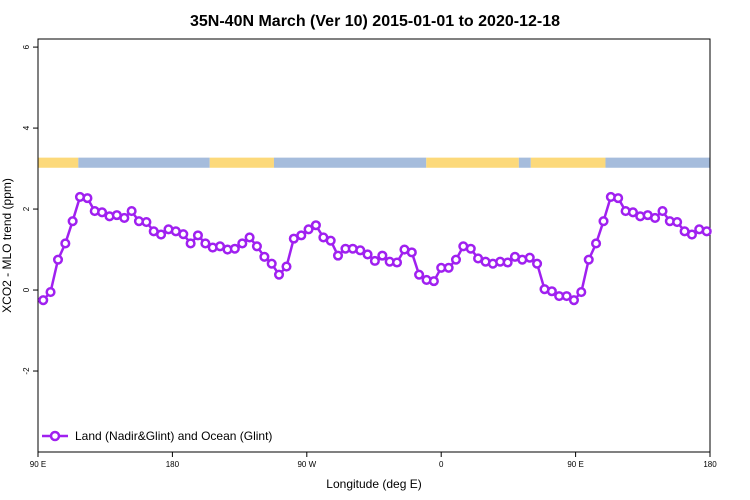  I want to click on x-axis: 90 E 180 90 W 0 90 E 180, so click(373, 460).